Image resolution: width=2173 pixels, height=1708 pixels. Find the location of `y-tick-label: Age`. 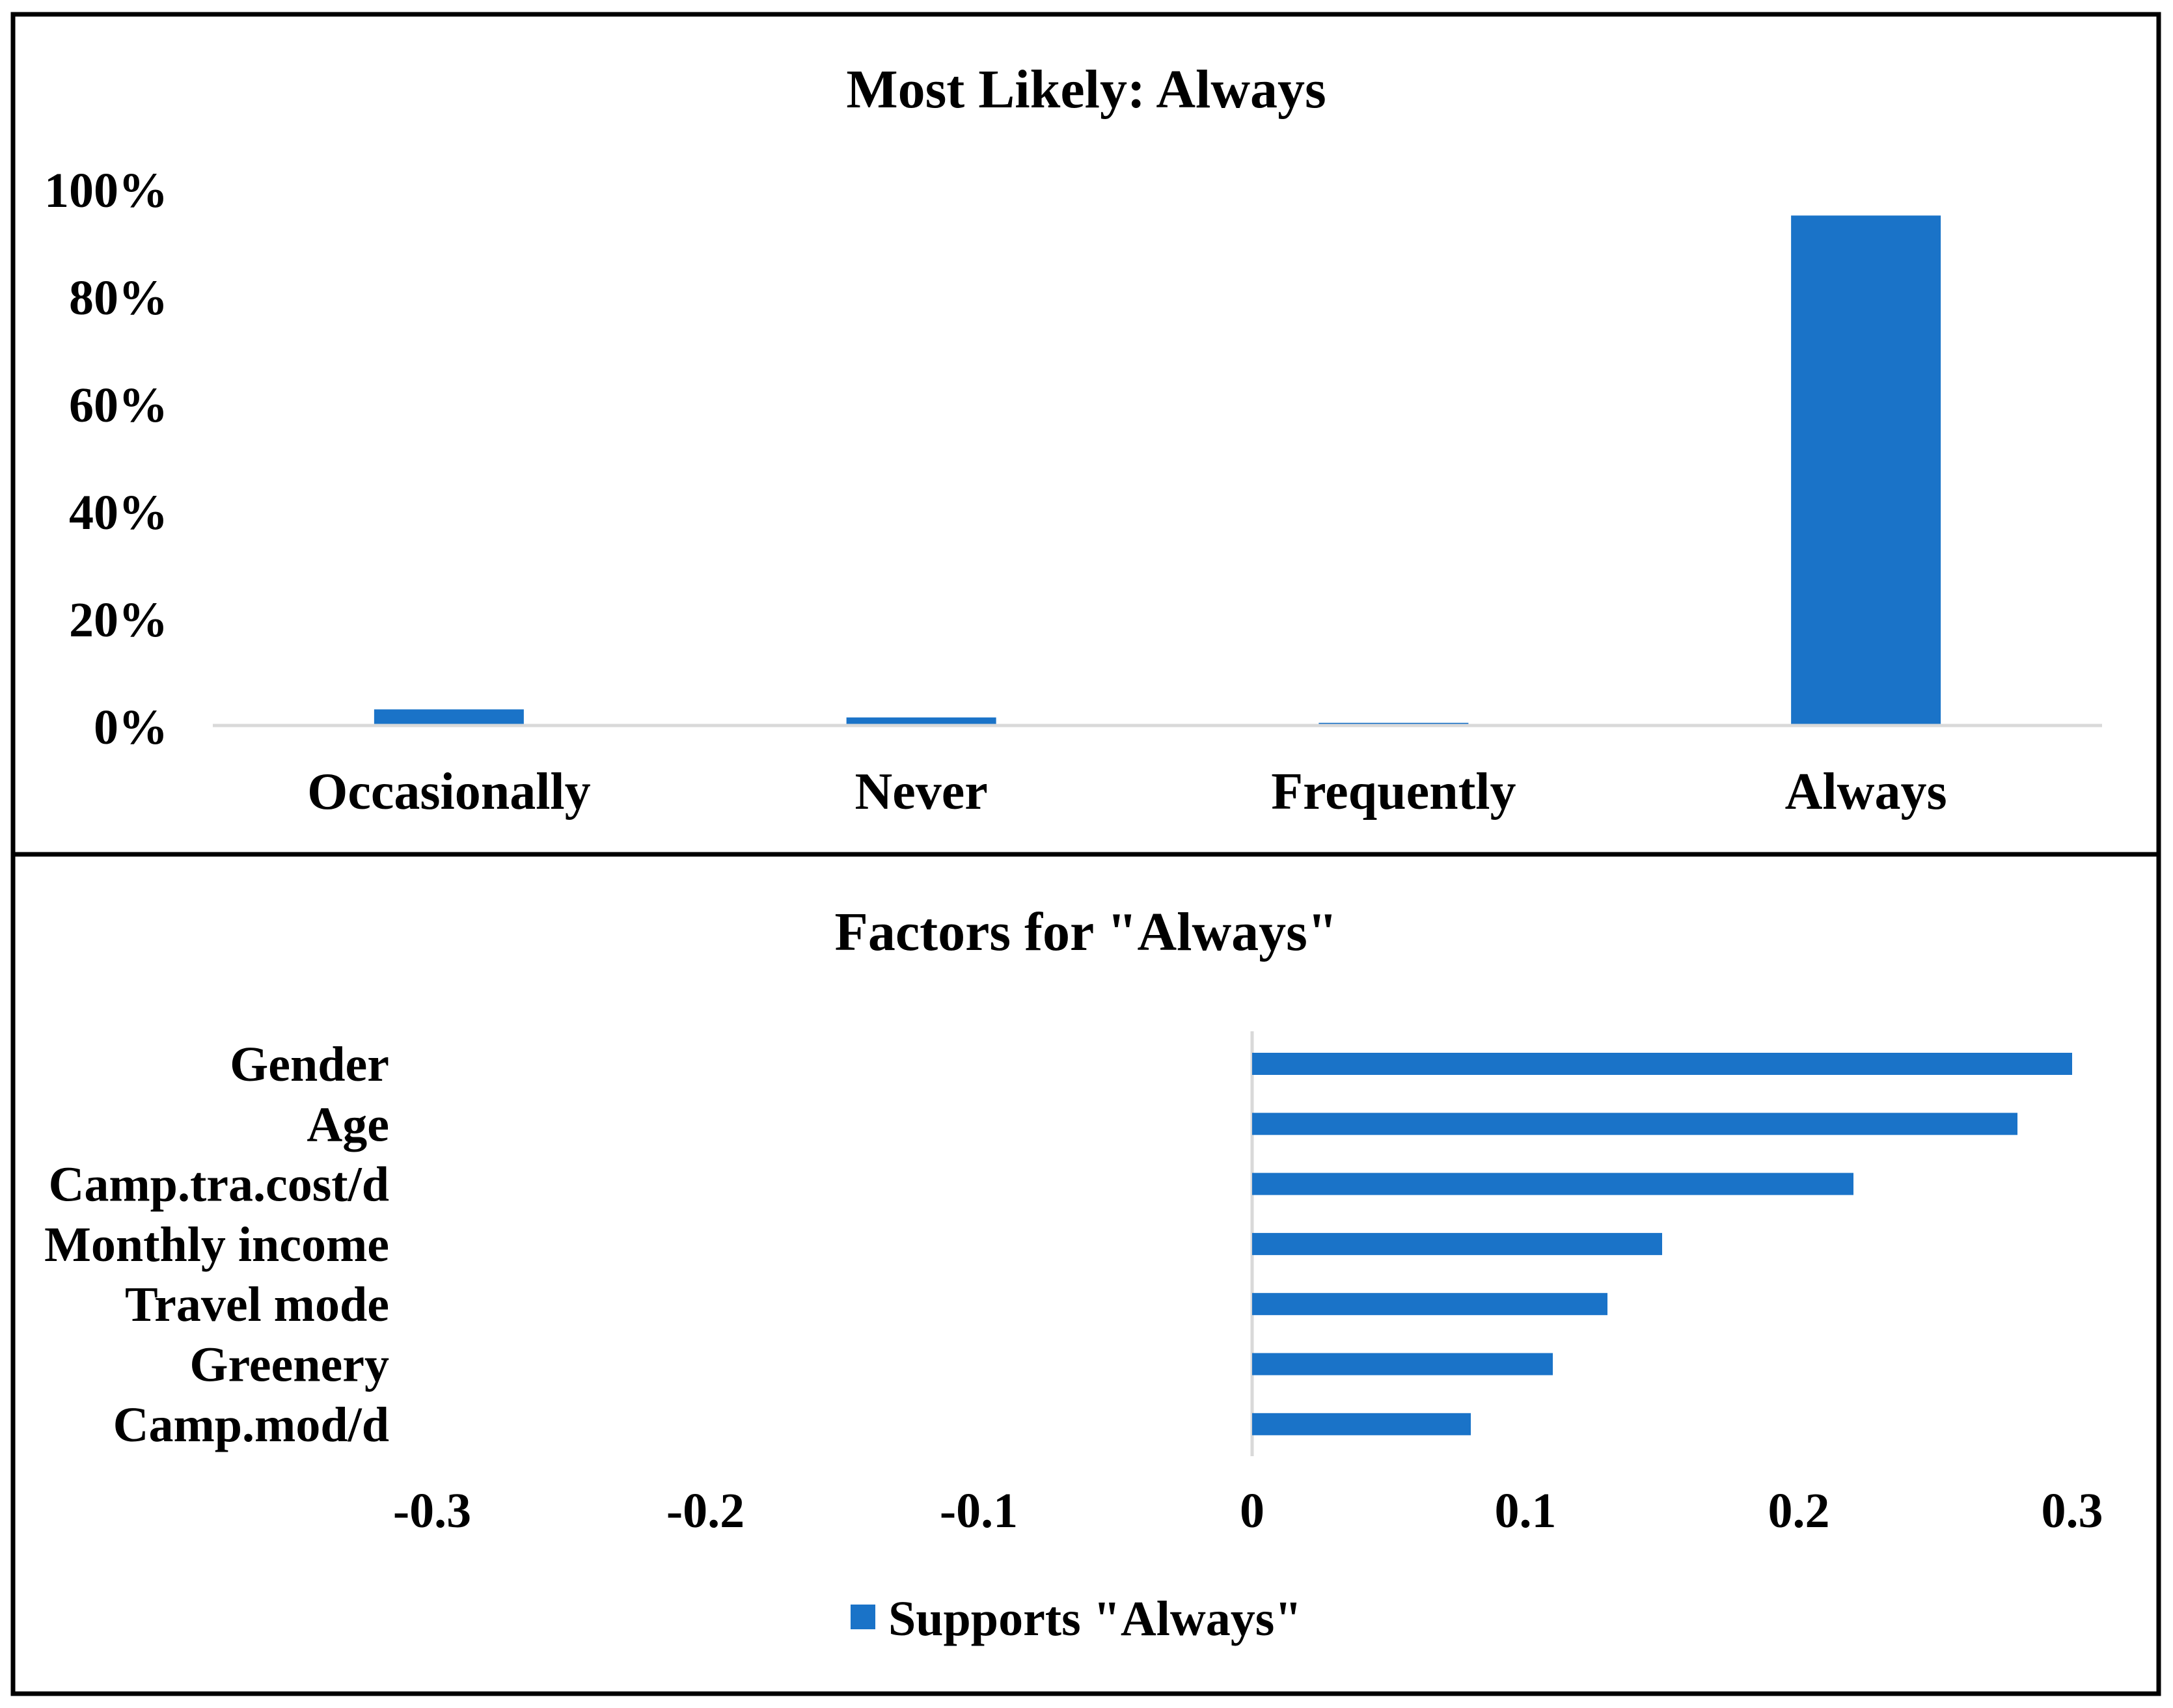

y-tick-label: Age is located at coordinates (348, 1124).